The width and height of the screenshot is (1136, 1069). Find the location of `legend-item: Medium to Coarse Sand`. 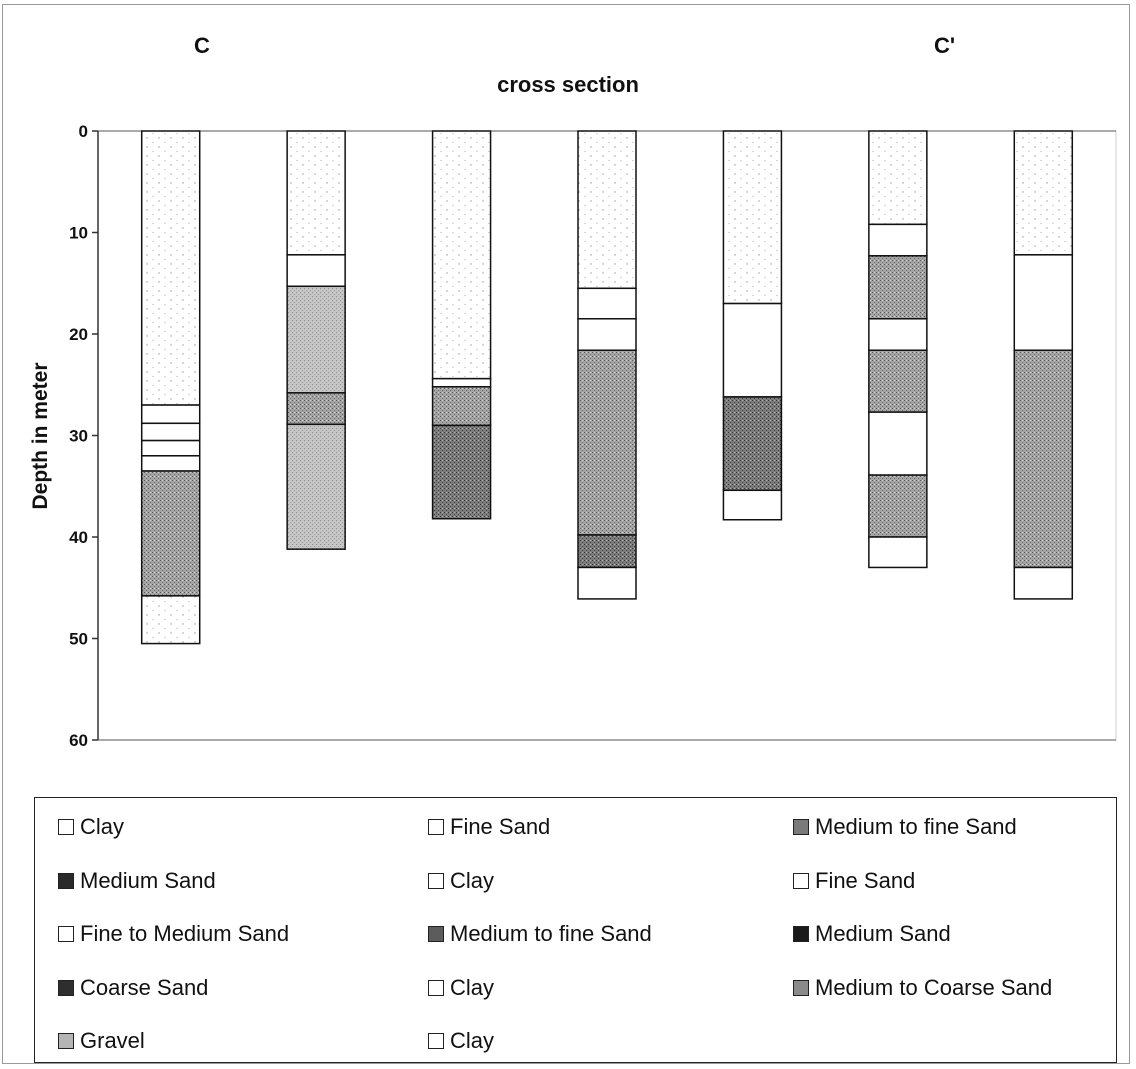

legend-item: Medium to Coarse Sand is located at coordinates (922, 988).